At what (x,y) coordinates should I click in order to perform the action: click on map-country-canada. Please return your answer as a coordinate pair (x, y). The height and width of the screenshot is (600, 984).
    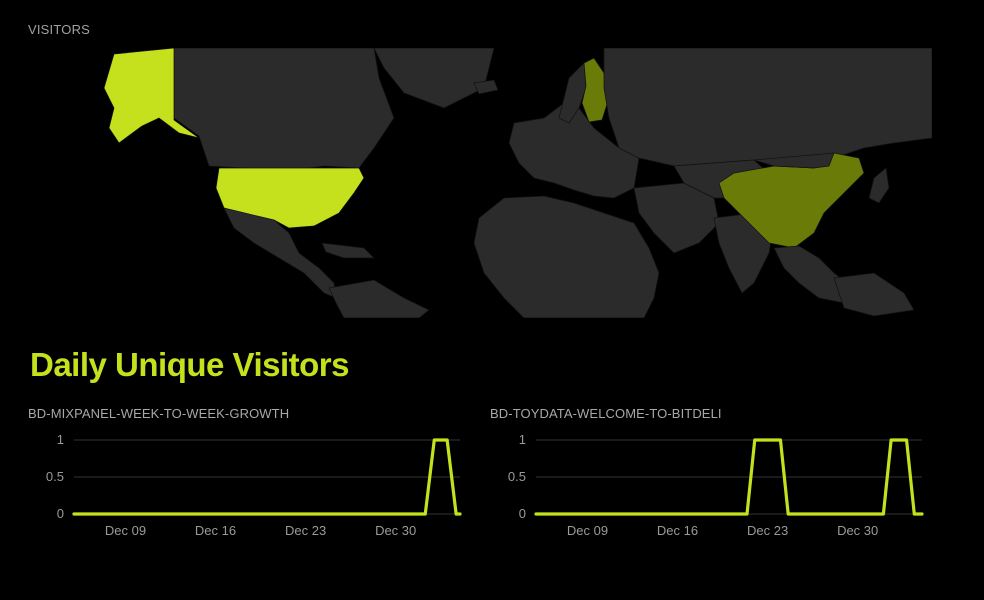
    Looking at the image, I should click on (284, 109).